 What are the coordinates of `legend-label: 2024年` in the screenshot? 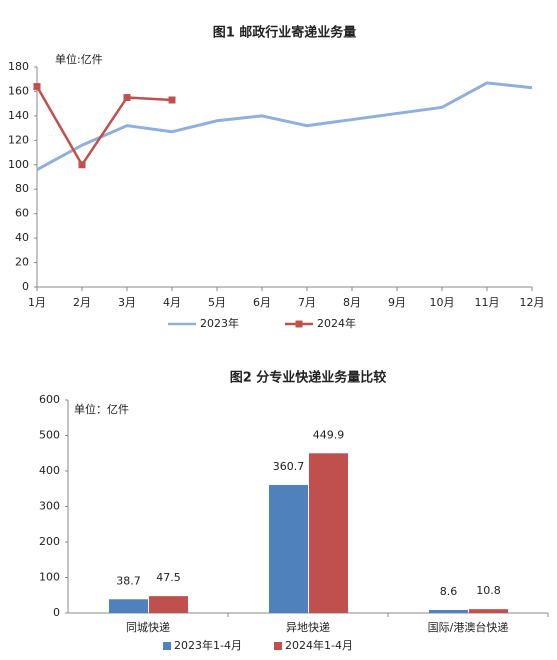 It's located at (336, 323).